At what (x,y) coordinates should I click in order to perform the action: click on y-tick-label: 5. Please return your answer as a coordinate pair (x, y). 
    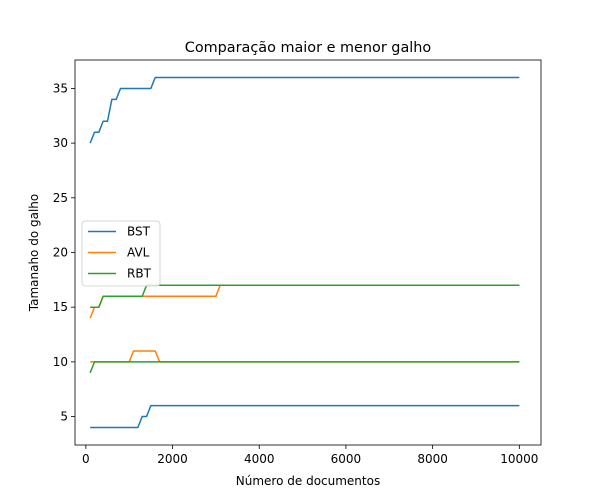
    Looking at the image, I should click on (64, 417).